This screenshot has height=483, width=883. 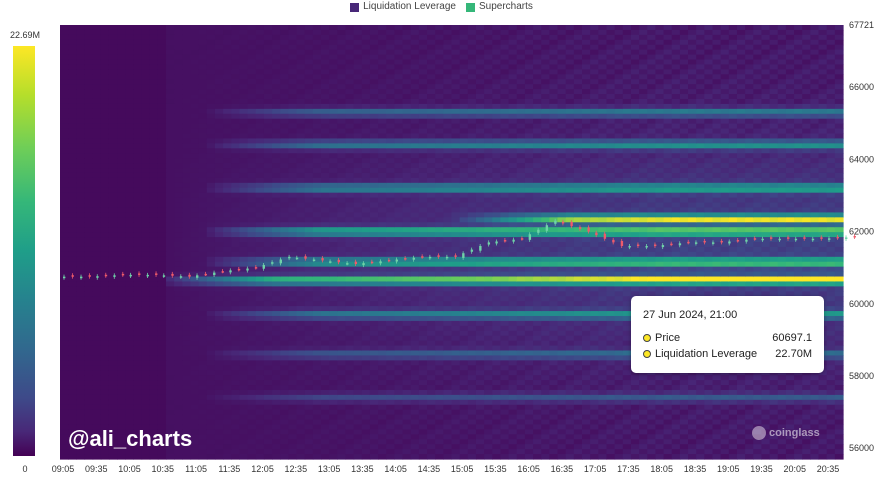 What do you see at coordinates (861, 376) in the screenshot?
I see `y-tick-label: 58000` at bounding box center [861, 376].